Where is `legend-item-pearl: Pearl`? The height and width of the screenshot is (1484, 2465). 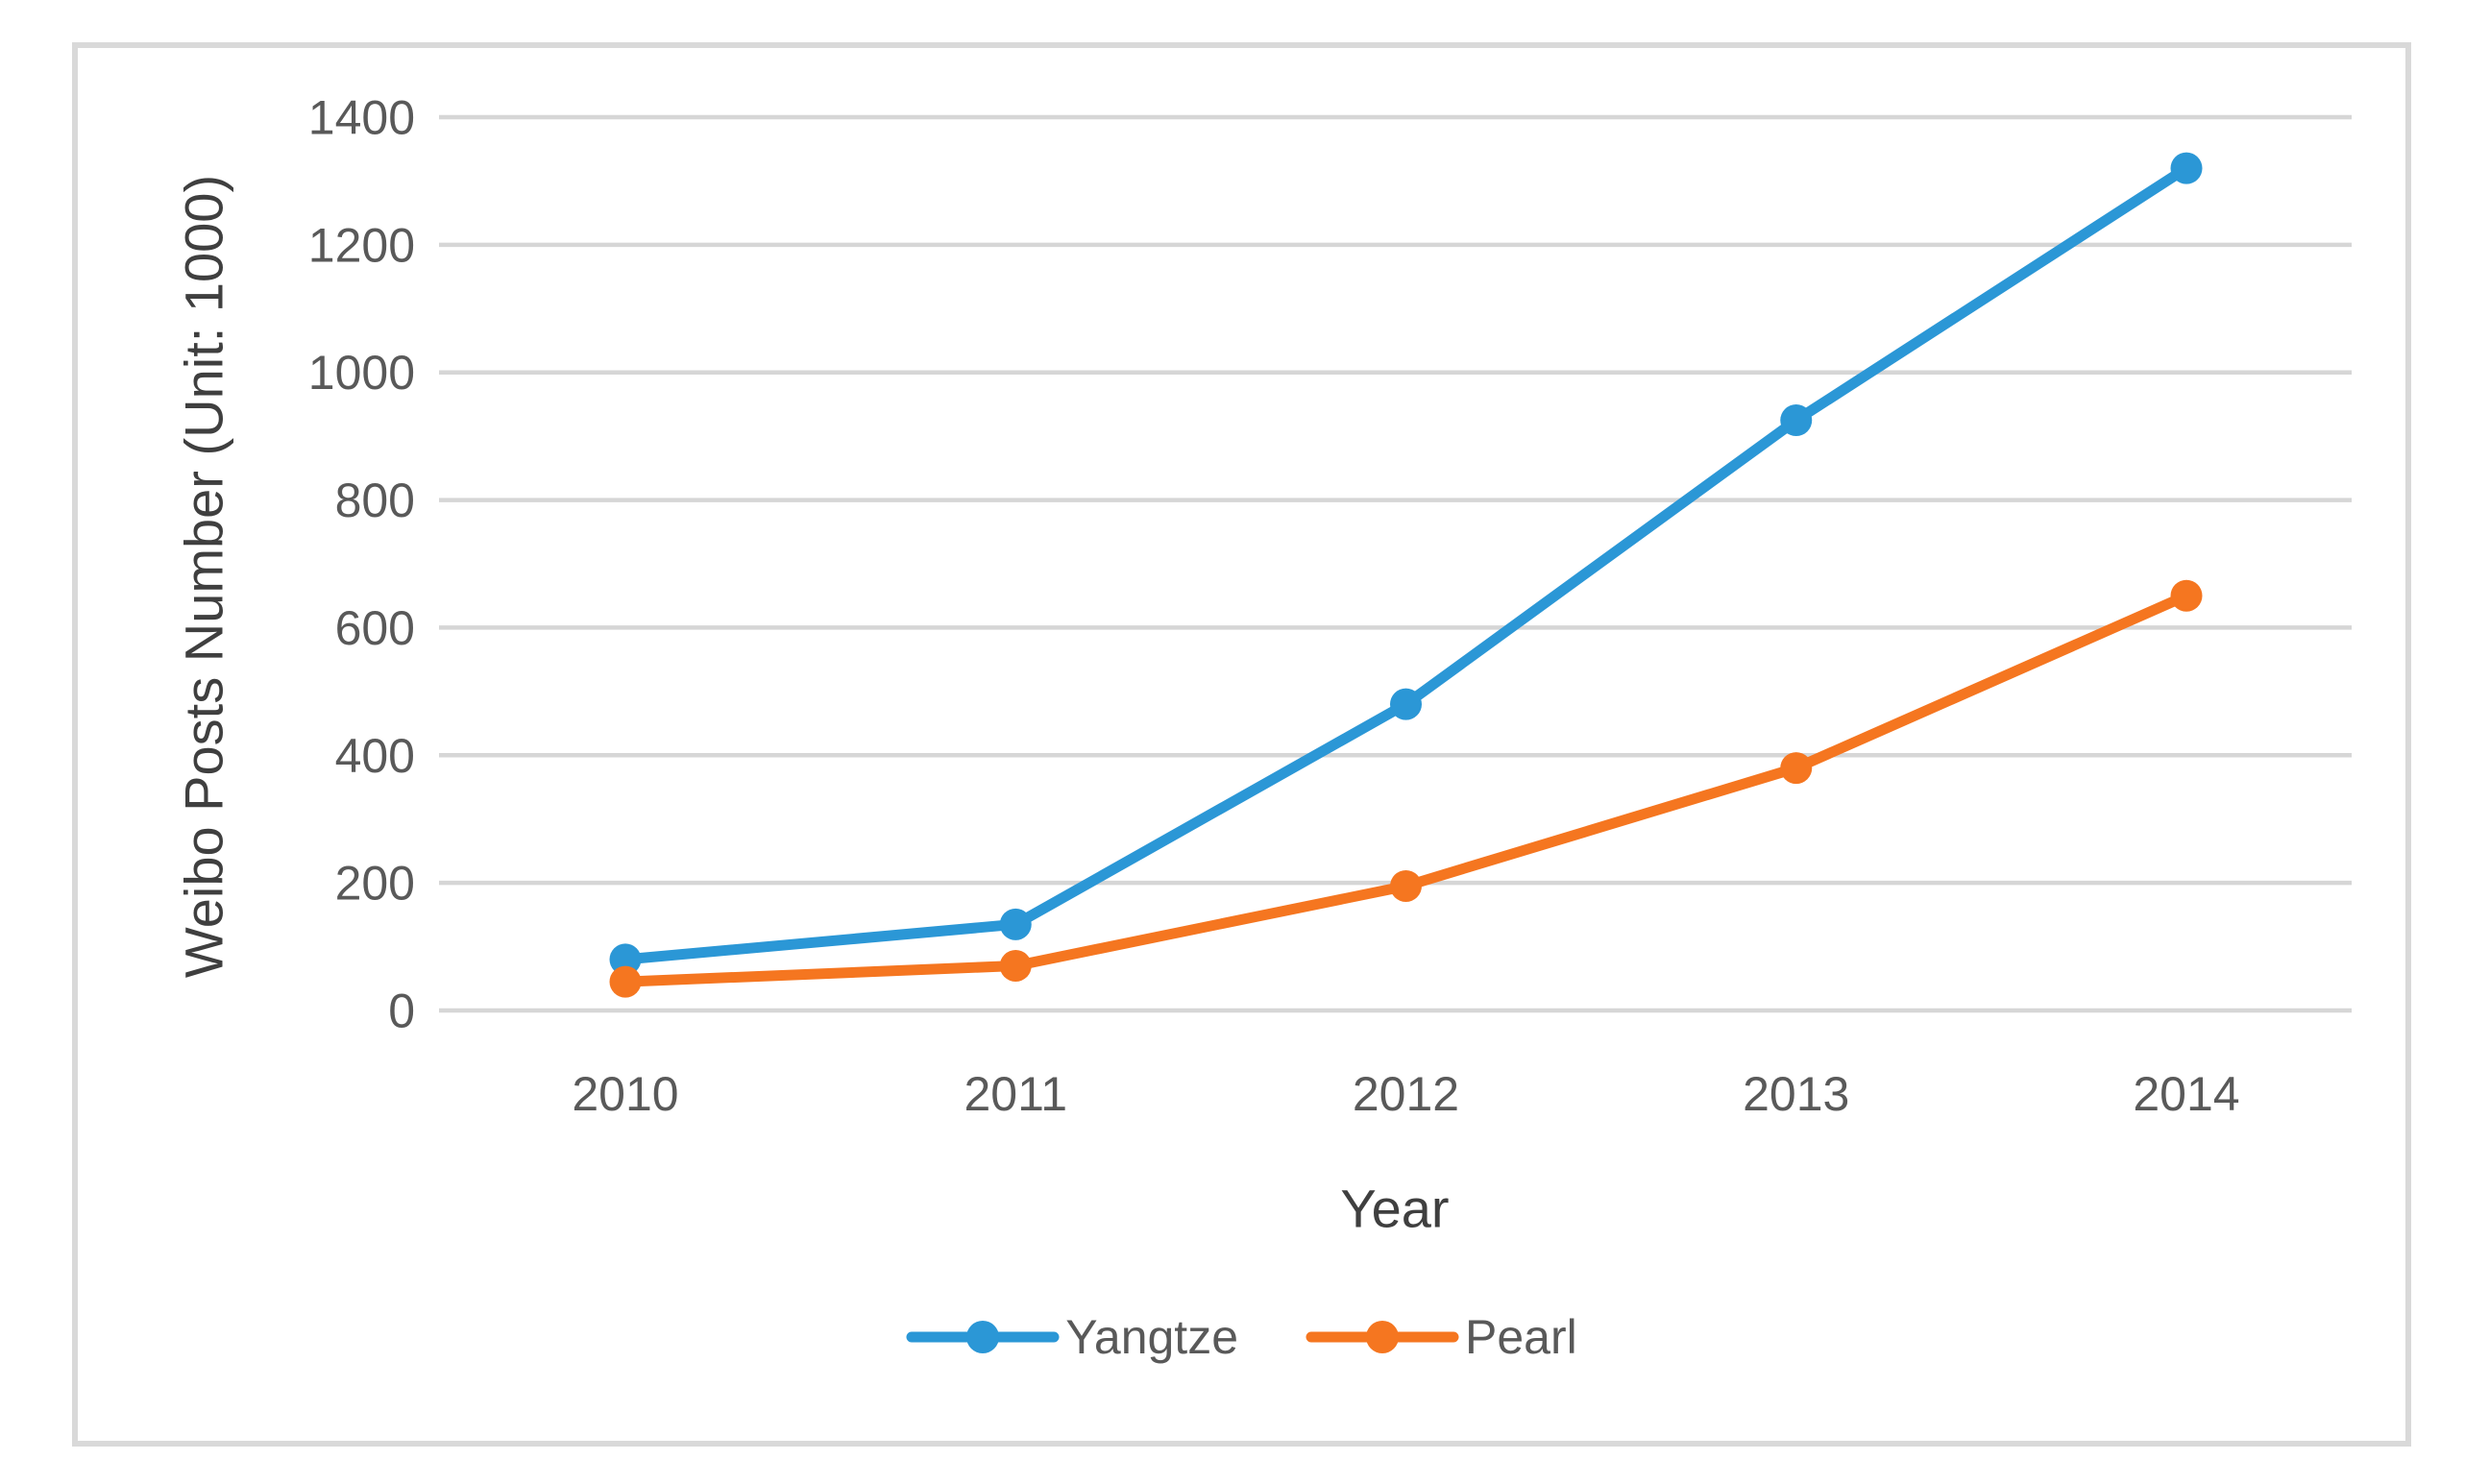
legend-item-pearl: Pearl is located at coordinates (1442, 1337).